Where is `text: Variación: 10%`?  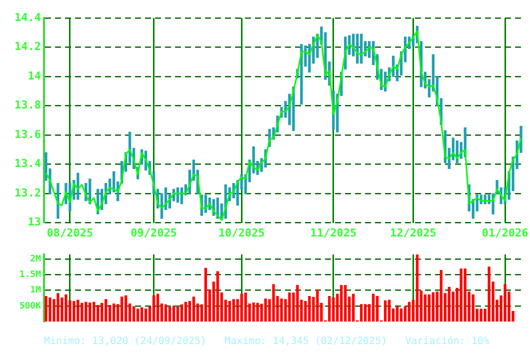 text: Variación: 10% is located at coordinates (447, 341).